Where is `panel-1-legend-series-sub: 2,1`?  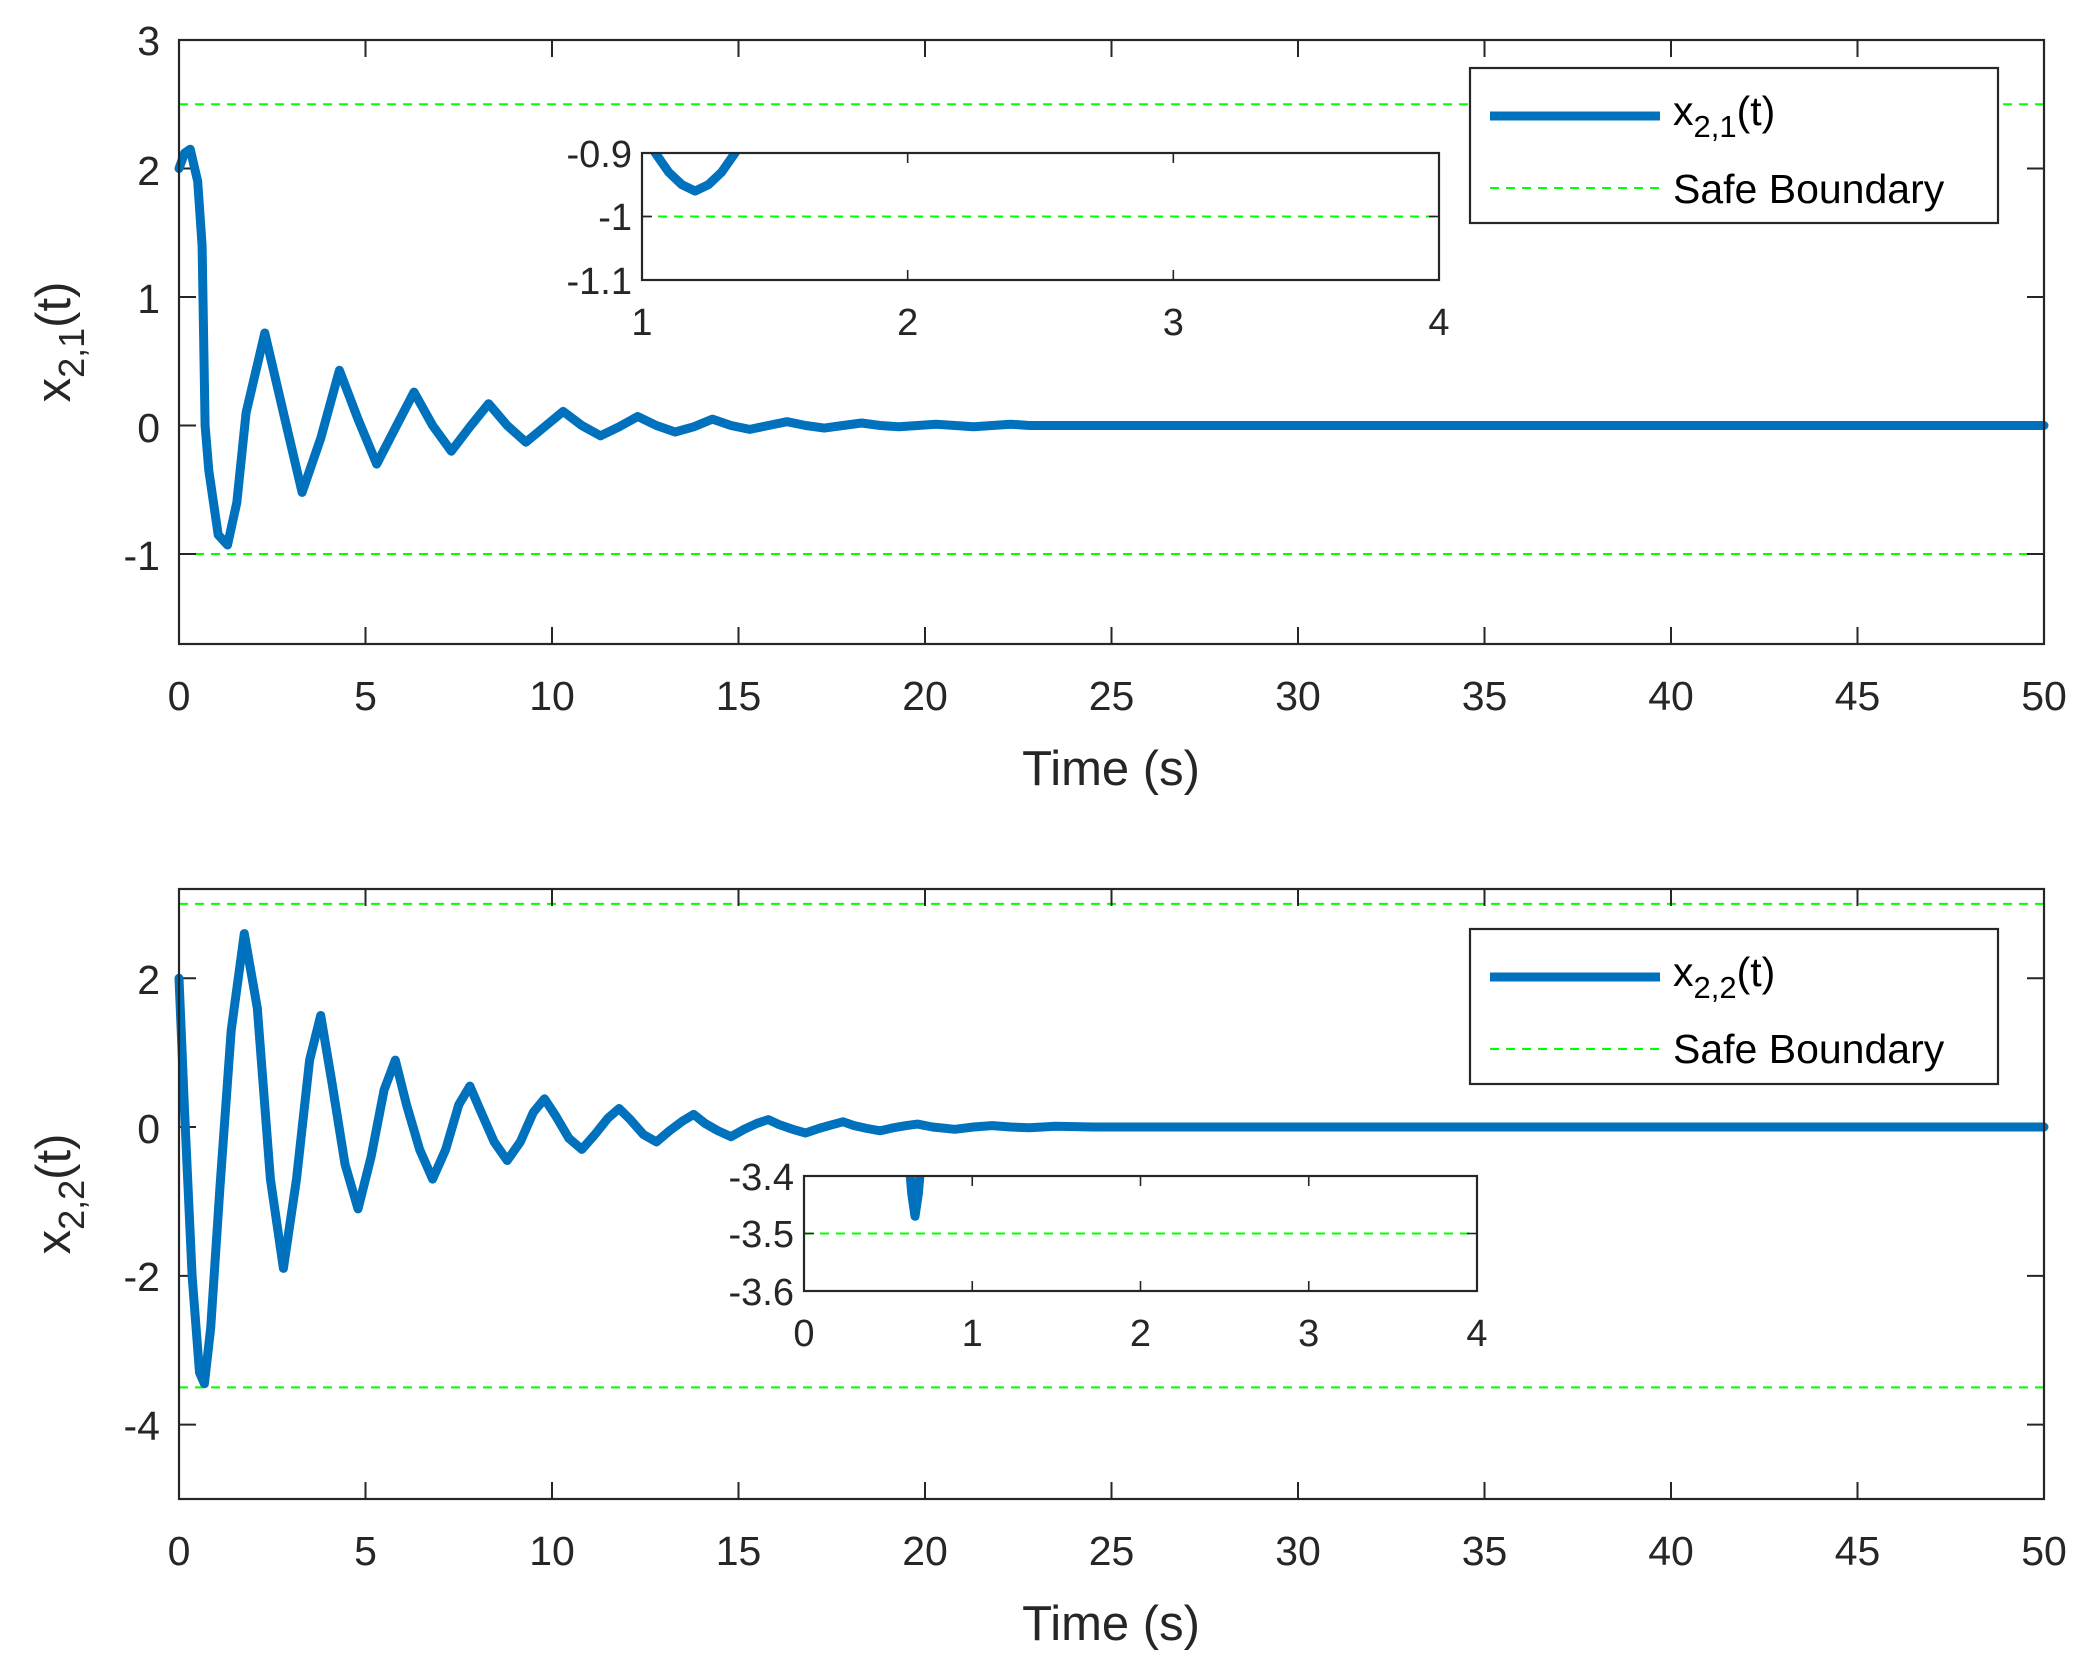
panel-1-legend-series-sub: 2,1 is located at coordinates (1715, 126).